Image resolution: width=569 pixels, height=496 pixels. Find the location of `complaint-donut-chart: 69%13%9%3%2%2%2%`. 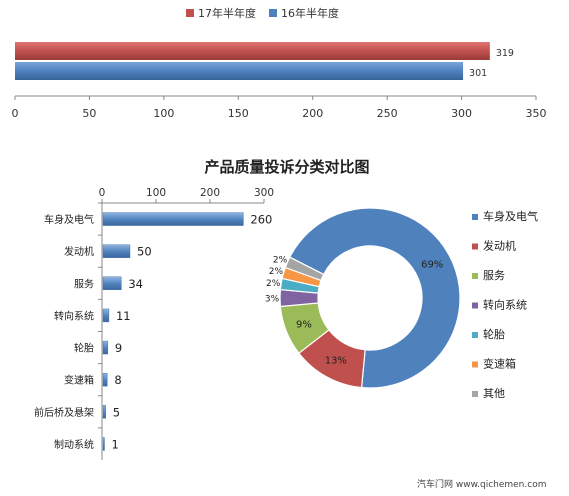

complaint-donut-chart: 69%13%9%3%2%2%2% is located at coordinates (363, 298).